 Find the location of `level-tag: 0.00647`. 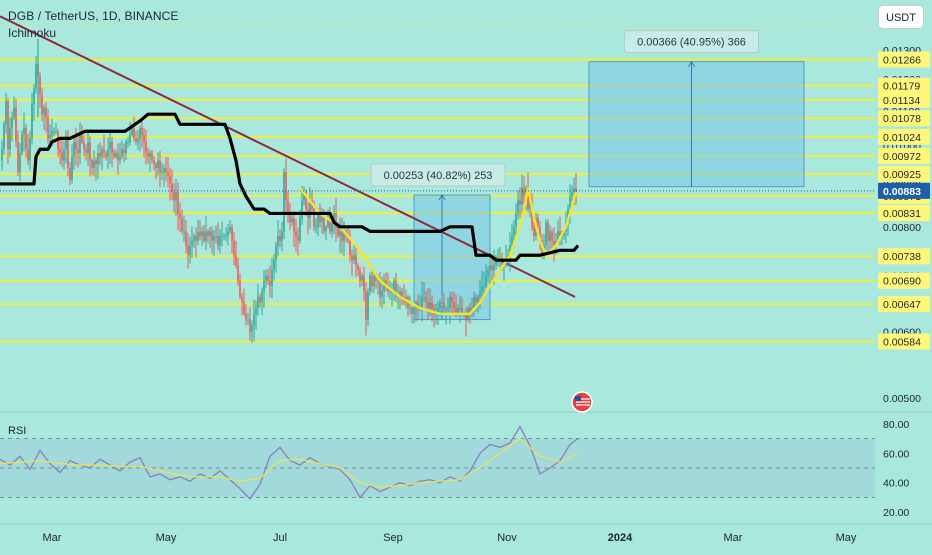

level-tag: 0.00647 is located at coordinates (902, 305).